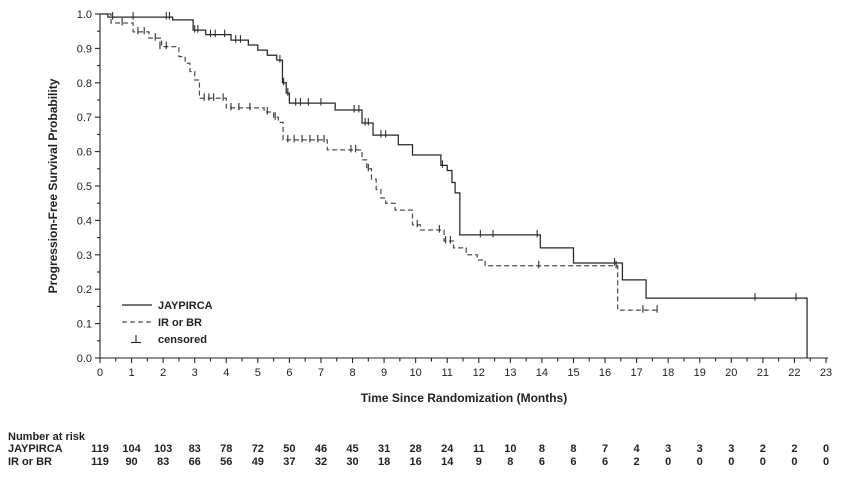  What do you see at coordinates (321, 373) in the screenshot?
I see `x-tick-label: 7` at bounding box center [321, 373].